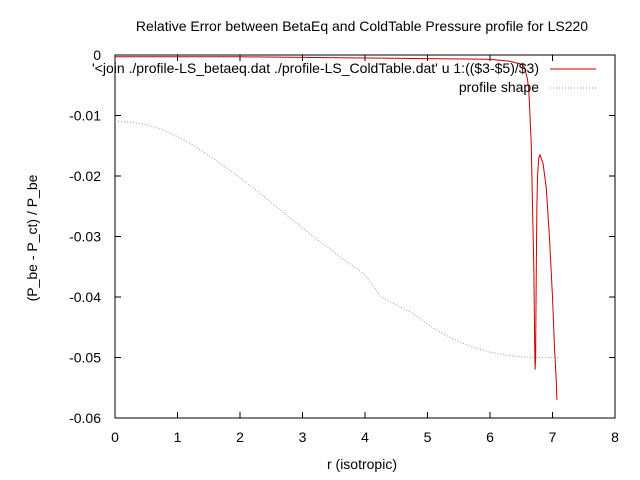 Image resolution: width=640 pixels, height=480 pixels. What do you see at coordinates (85, 176) in the screenshot?
I see `y-tick-label: -0.02` at bounding box center [85, 176].